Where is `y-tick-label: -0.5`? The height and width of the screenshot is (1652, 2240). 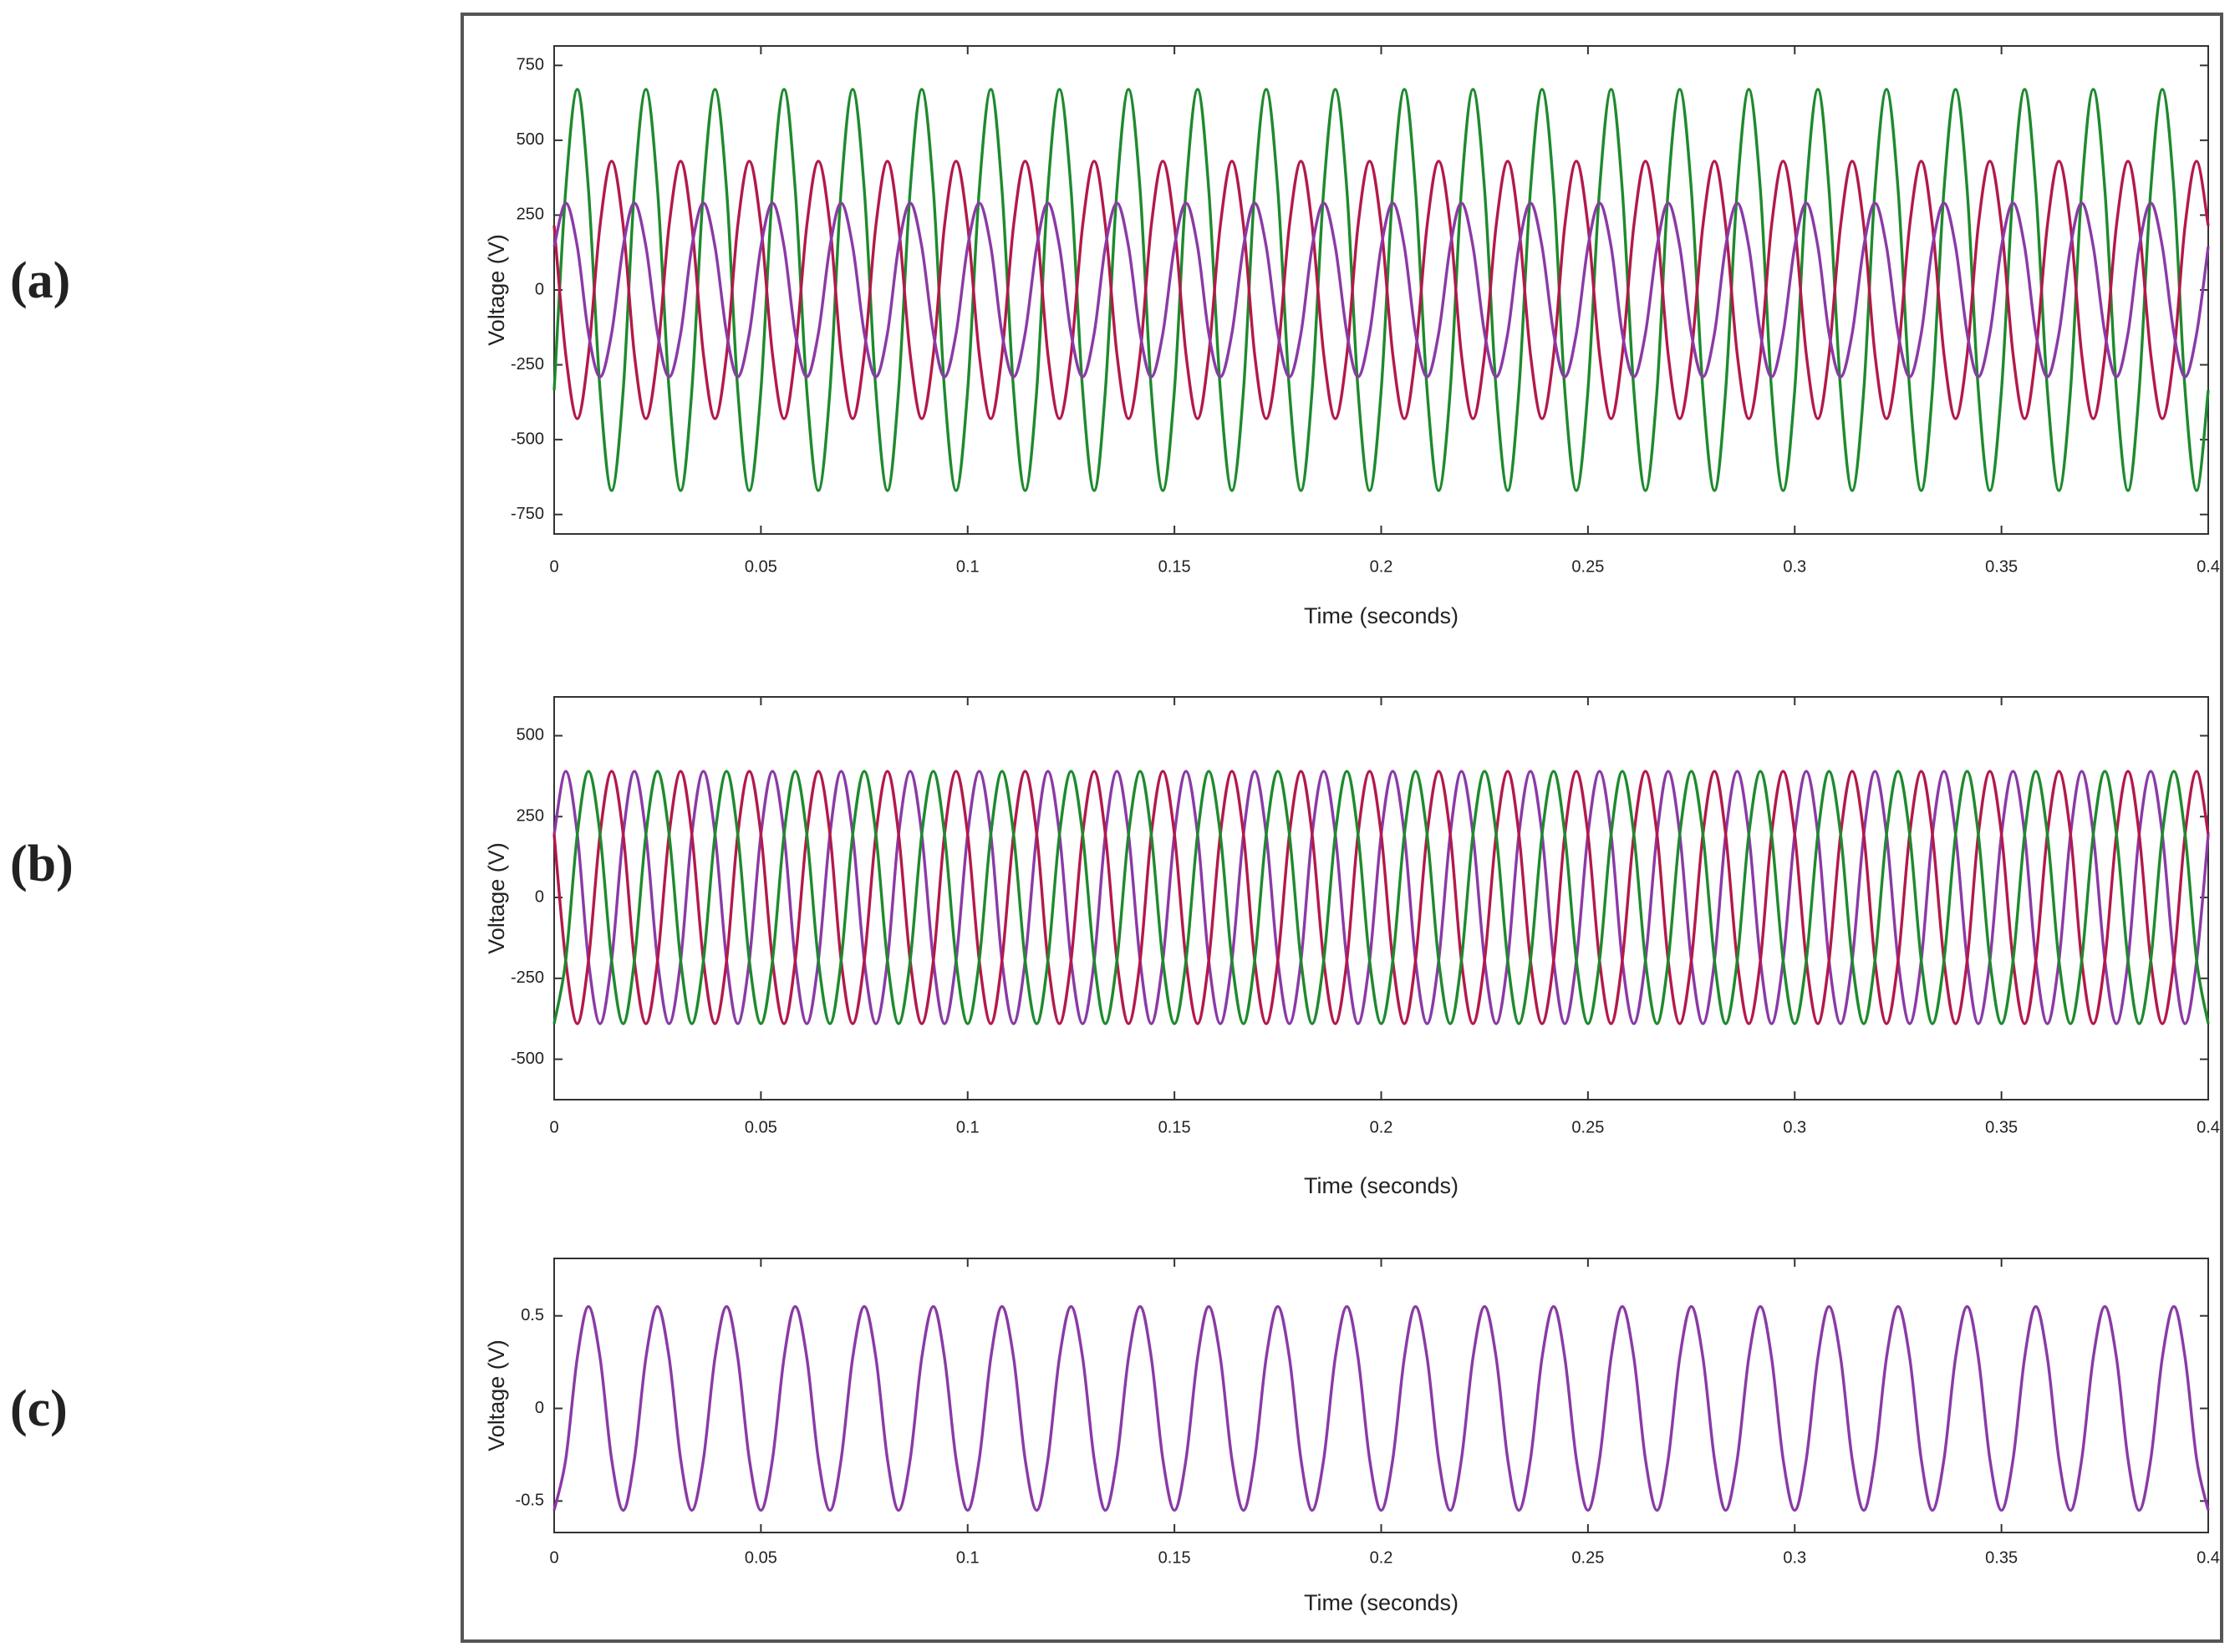 y-tick-label: -0.5 is located at coordinates (530, 1501).